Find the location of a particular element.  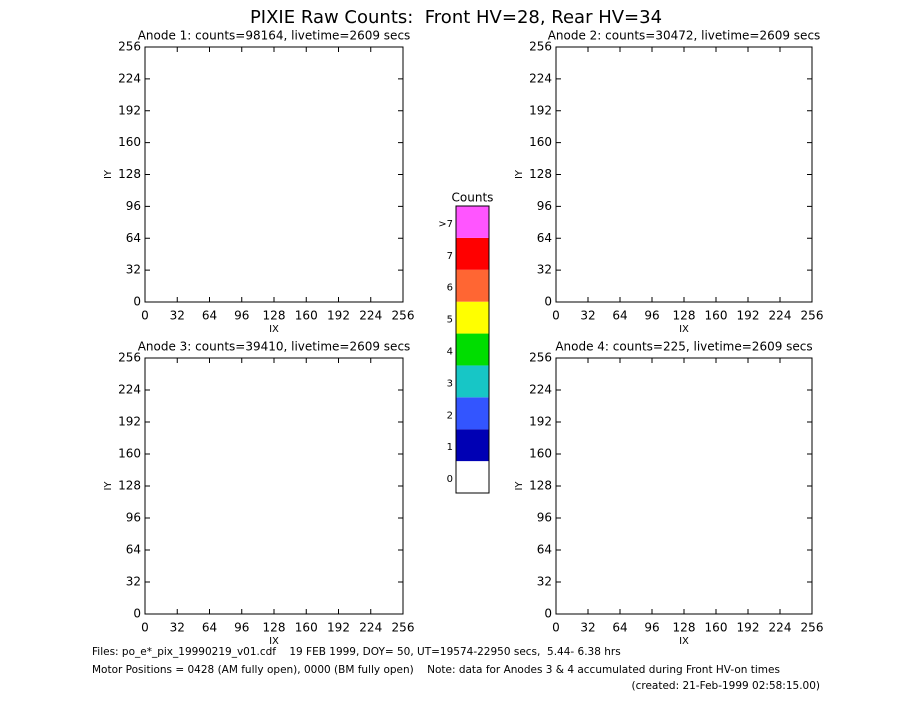

colorbar-frame is located at coordinates (472, 349).